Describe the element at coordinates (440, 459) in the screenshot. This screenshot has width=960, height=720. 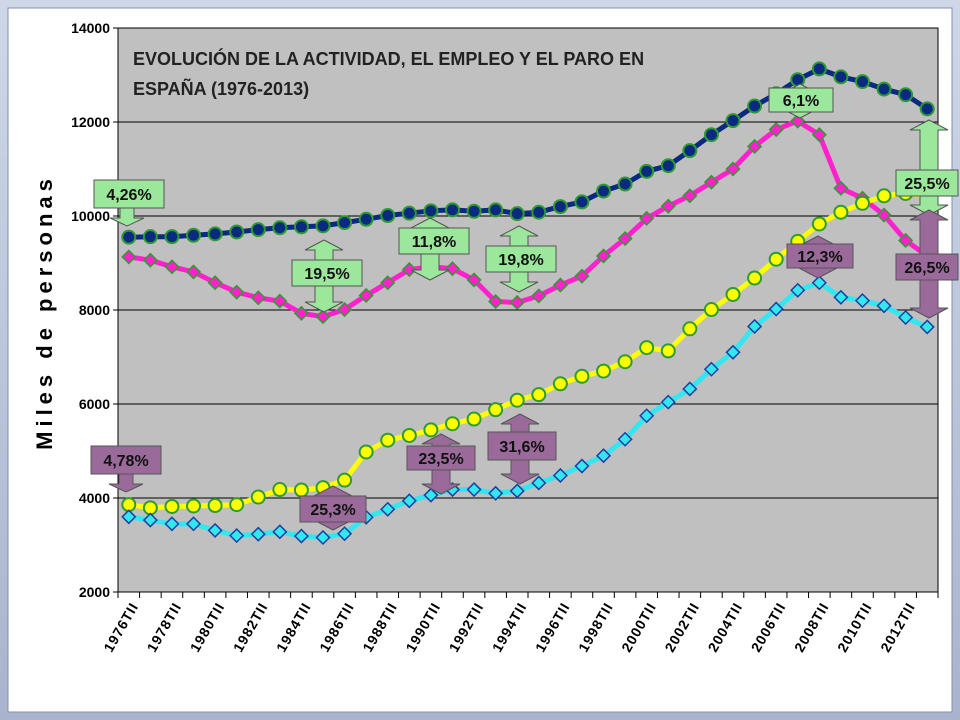
I see `annotation-label: 23,5%` at that location.